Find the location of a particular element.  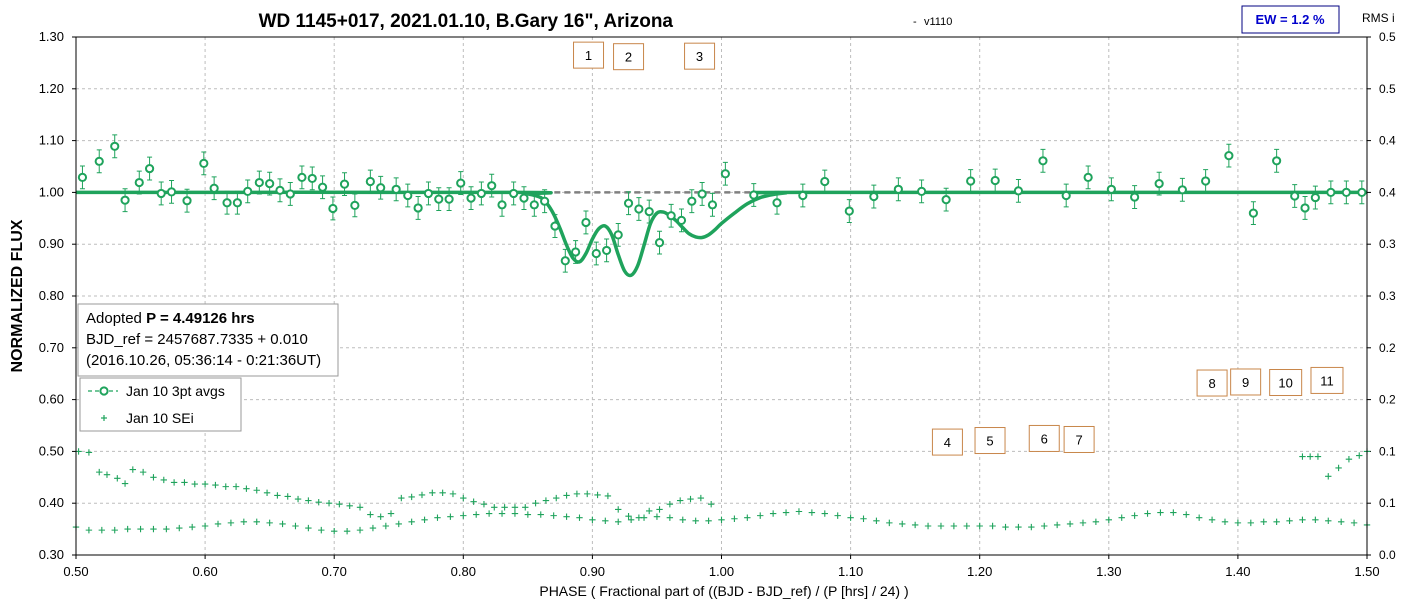

dip-marker-9: 9 is located at coordinates (1246, 382).